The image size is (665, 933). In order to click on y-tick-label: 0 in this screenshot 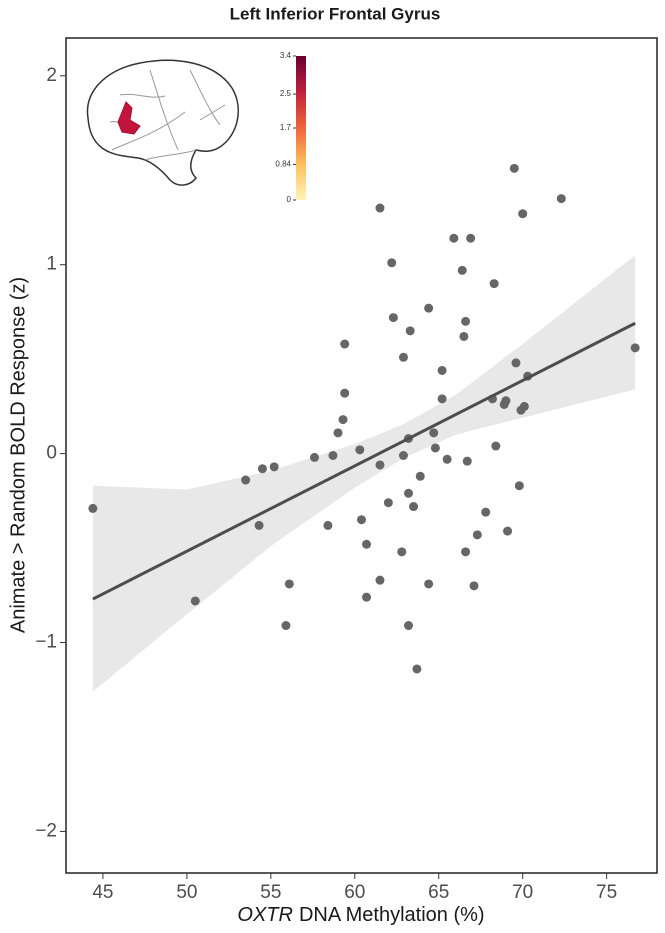, I will do `click(51, 453)`.